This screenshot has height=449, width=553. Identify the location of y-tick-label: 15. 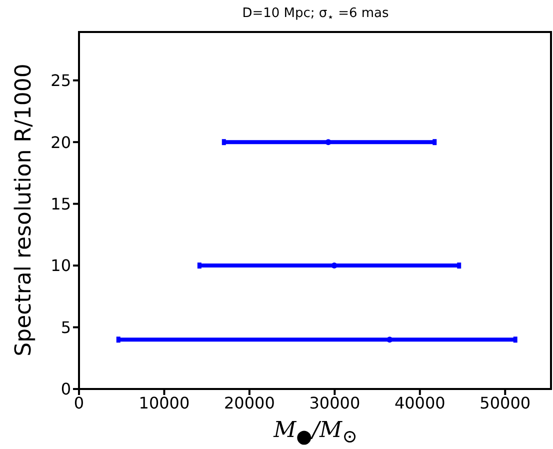
(60, 204).